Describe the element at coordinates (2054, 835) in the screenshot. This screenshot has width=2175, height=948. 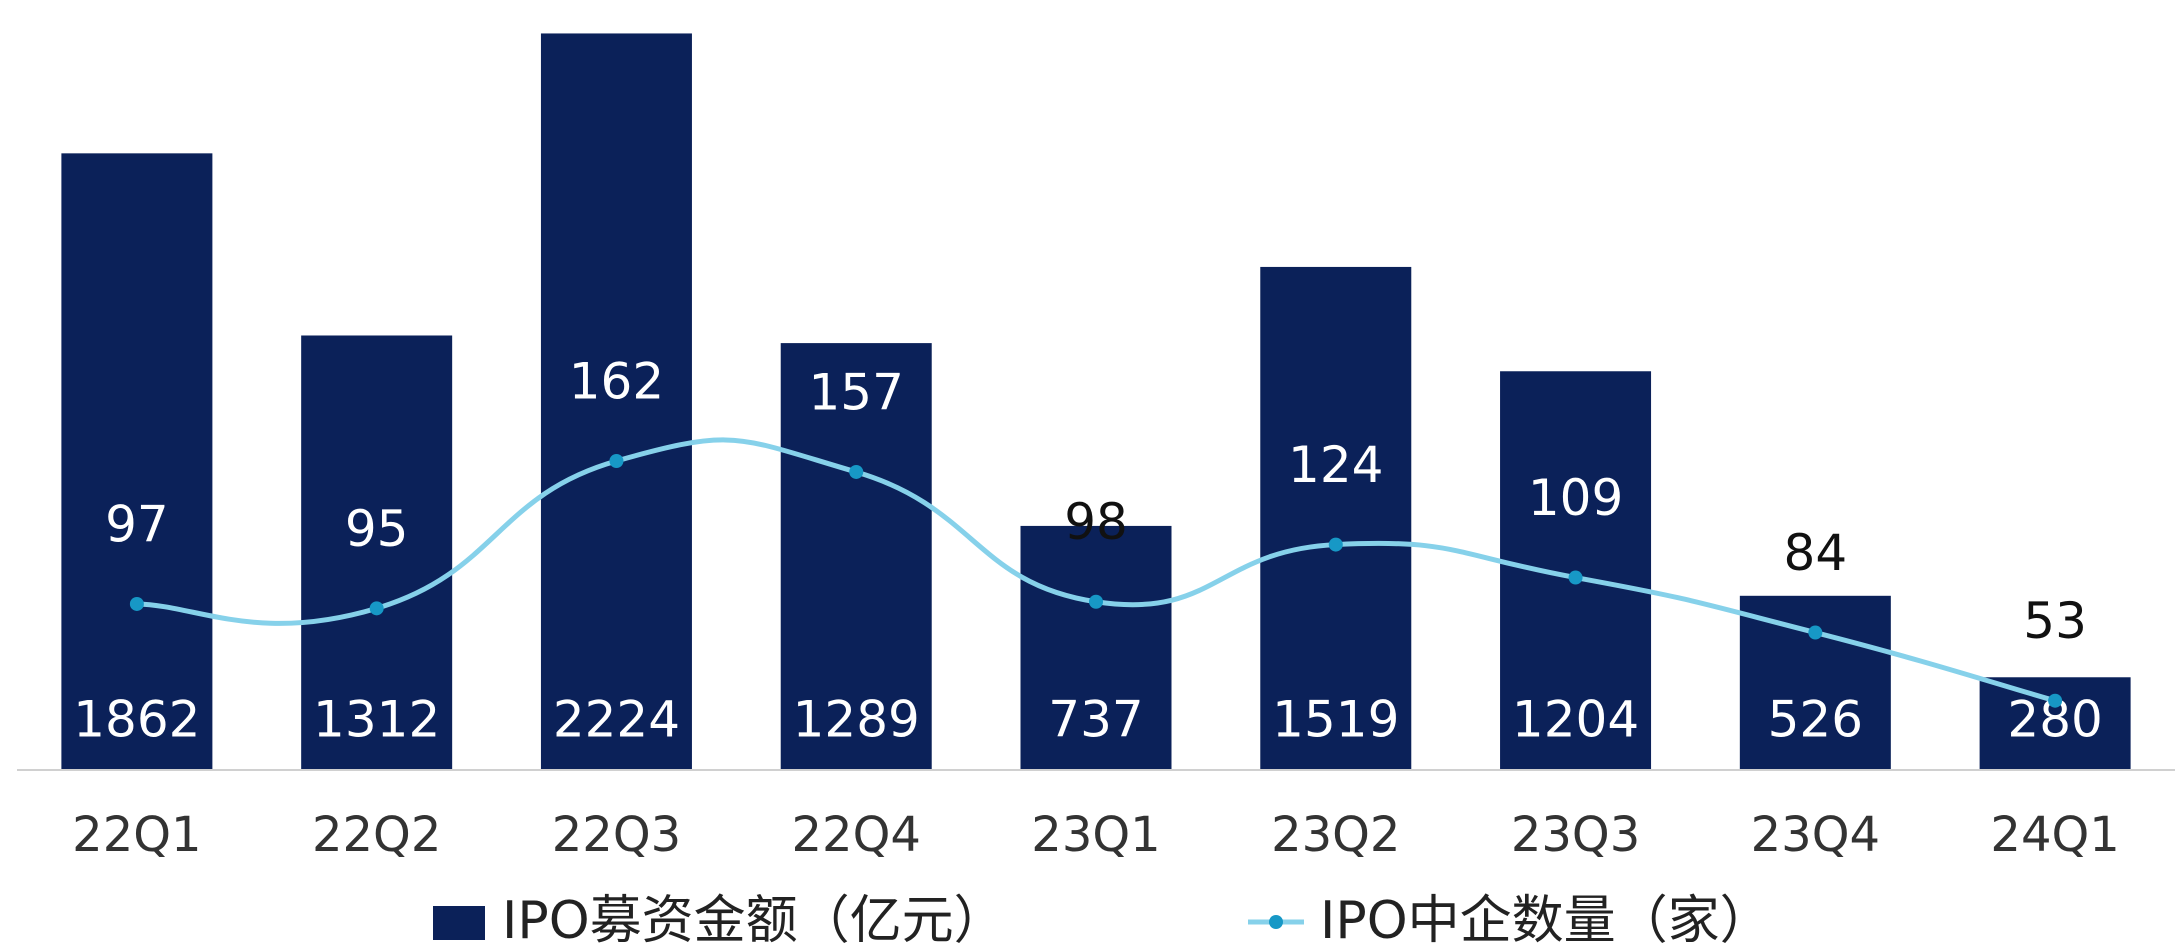
I see `x-tick-label: 24Q1` at that location.